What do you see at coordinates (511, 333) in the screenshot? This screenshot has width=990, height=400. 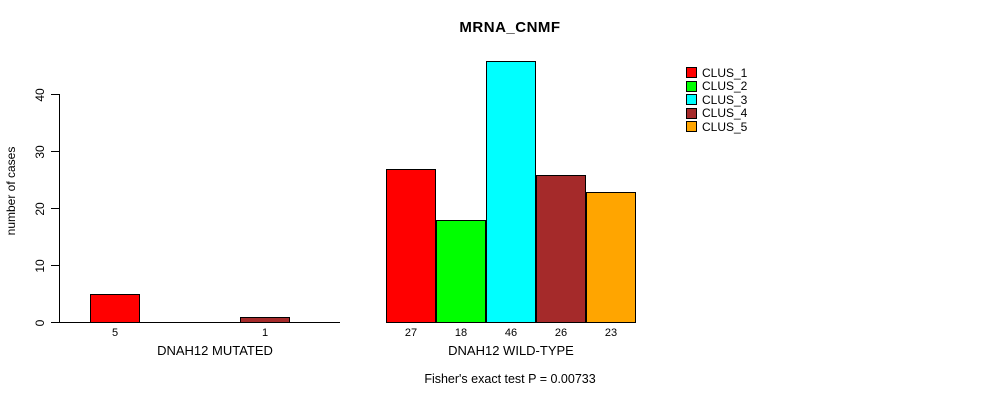 I see `bar-value-label: 46` at bounding box center [511, 333].